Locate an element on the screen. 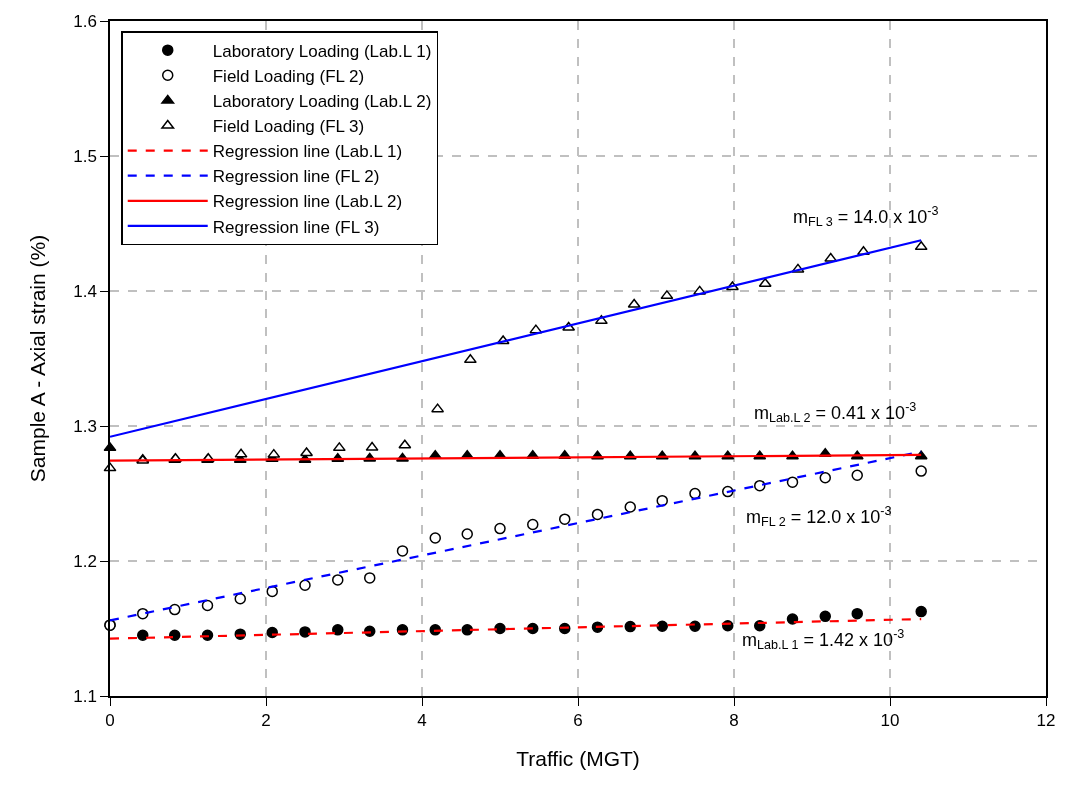 The height and width of the screenshot is (796, 1067). legend-label: Regression line (FL 3) is located at coordinates (296, 227).